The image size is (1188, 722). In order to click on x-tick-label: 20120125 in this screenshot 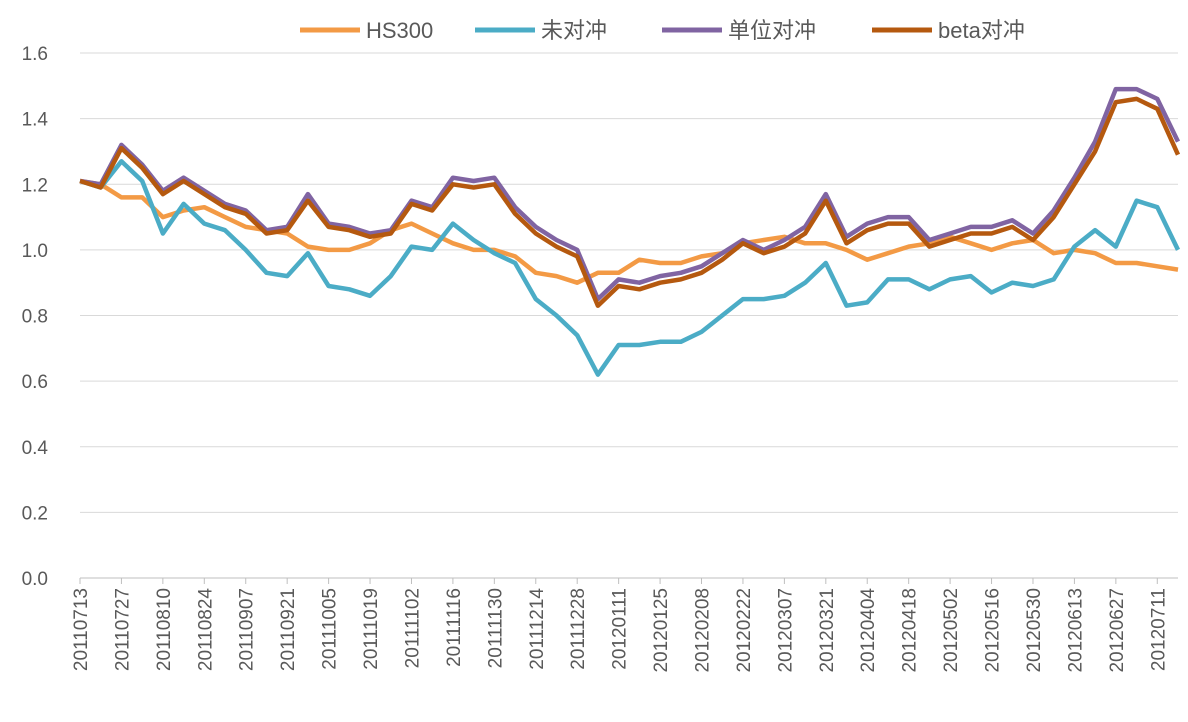, I will do `click(661, 630)`.